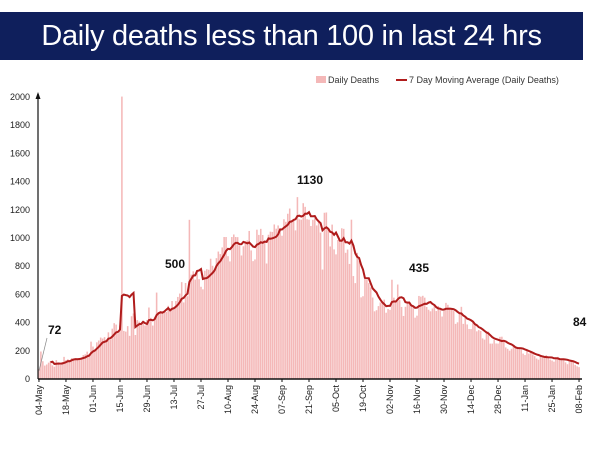  Describe the element at coordinates (20, 125) in the screenshot. I see `y-tick-label: 1800` at that location.